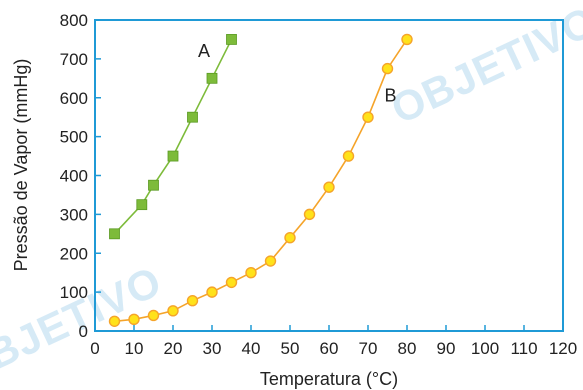 This screenshot has width=583, height=390. What do you see at coordinates (21, 165) in the screenshot?
I see `y-axis-title: Pressão de Vapor (mmHg)` at bounding box center [21, 165].